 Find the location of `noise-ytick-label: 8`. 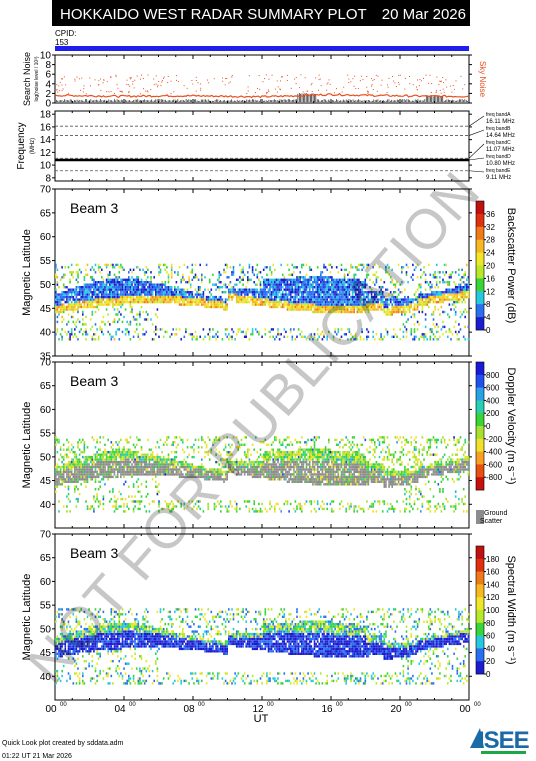

noise-ytick-label: 8 is located at coordinates (48, 65).